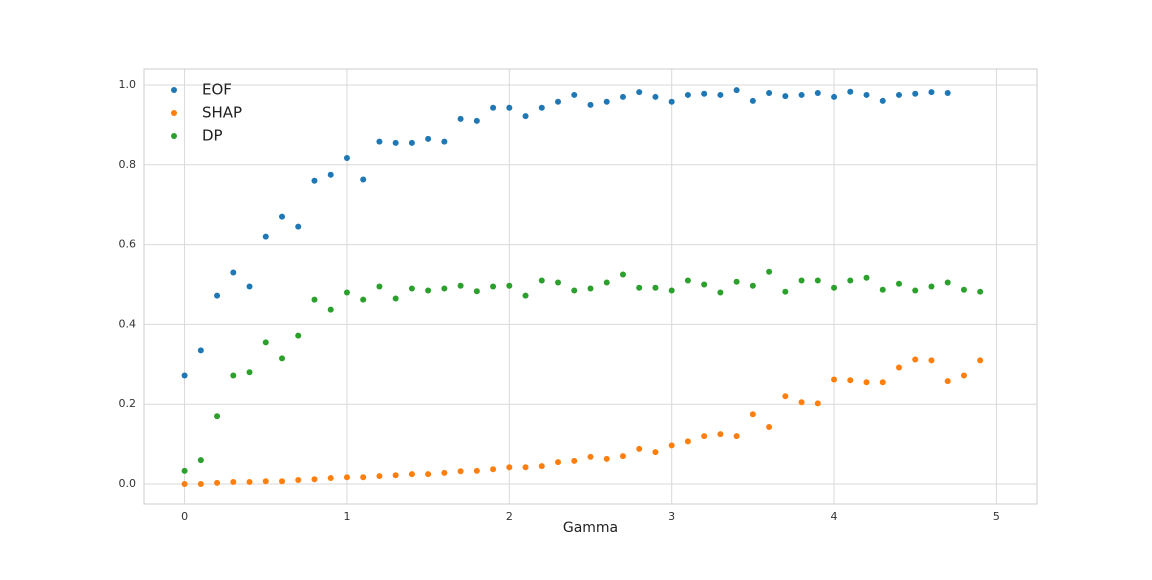 The width and height of the screenshot is (1152, 580). What do you see at coordinates (590, 528) in the screenshot?
I see `x-axis-label: Gamma` at bounding box center [590, 528].